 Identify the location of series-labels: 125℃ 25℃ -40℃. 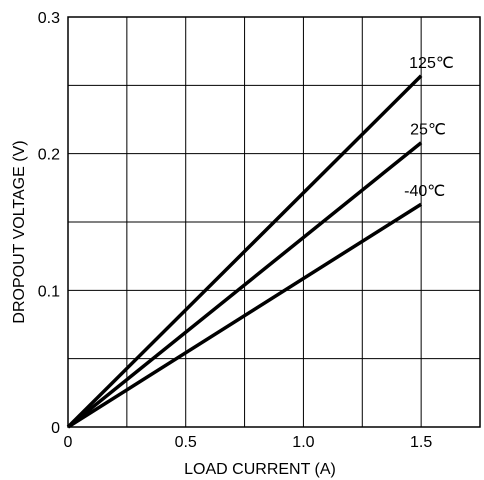
(429, 127).